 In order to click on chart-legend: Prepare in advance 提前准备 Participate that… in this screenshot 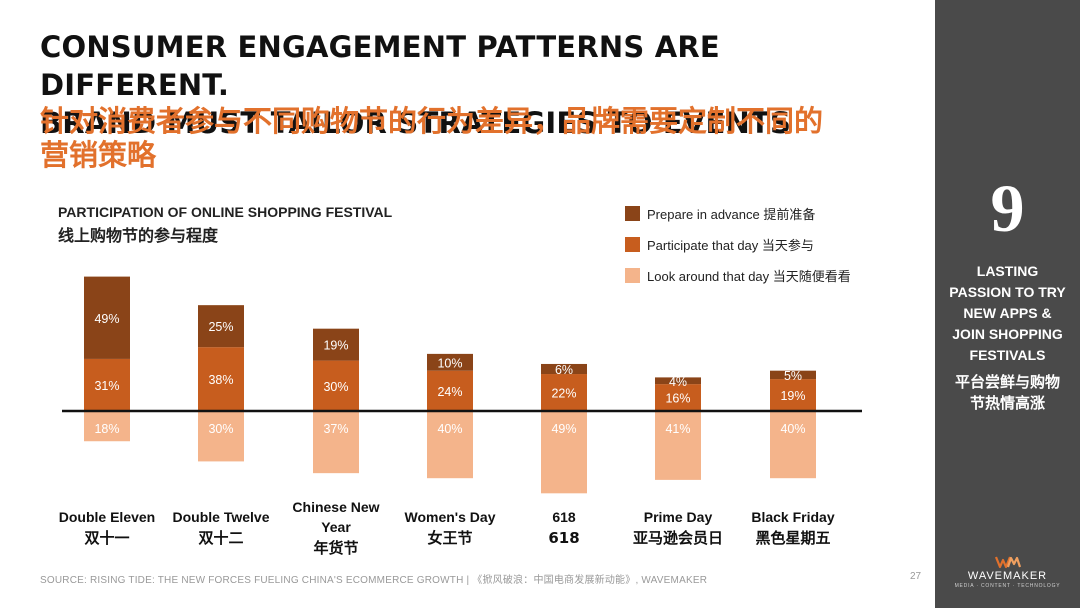, I will do `click(775, 249)`.